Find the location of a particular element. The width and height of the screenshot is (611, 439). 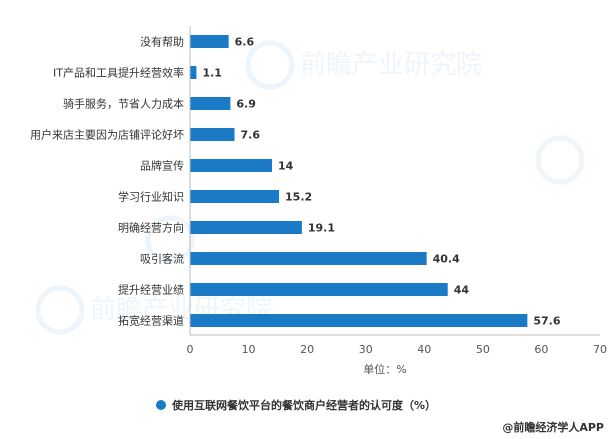

category-label: 没有帮助 is located at coordinates (162, 42).